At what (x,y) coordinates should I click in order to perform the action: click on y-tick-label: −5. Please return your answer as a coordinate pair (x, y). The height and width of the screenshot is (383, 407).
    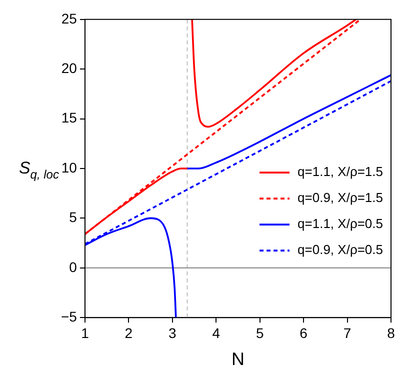
    Looking at the image, I should click on (69, 316).